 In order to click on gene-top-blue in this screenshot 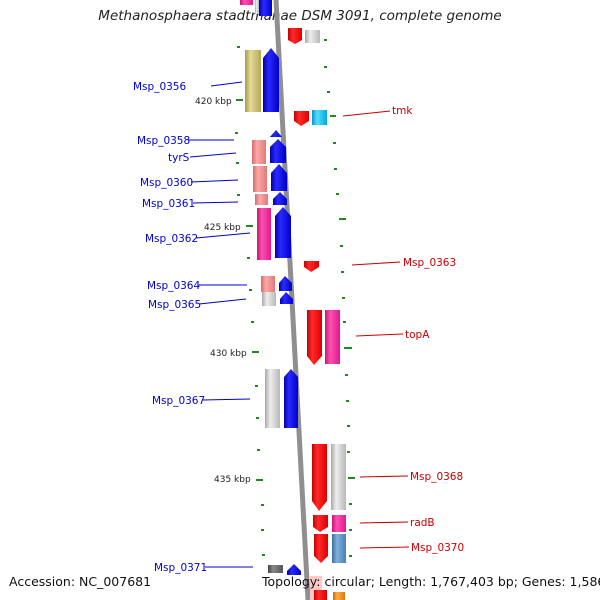, I will do `click(265, 8)`.